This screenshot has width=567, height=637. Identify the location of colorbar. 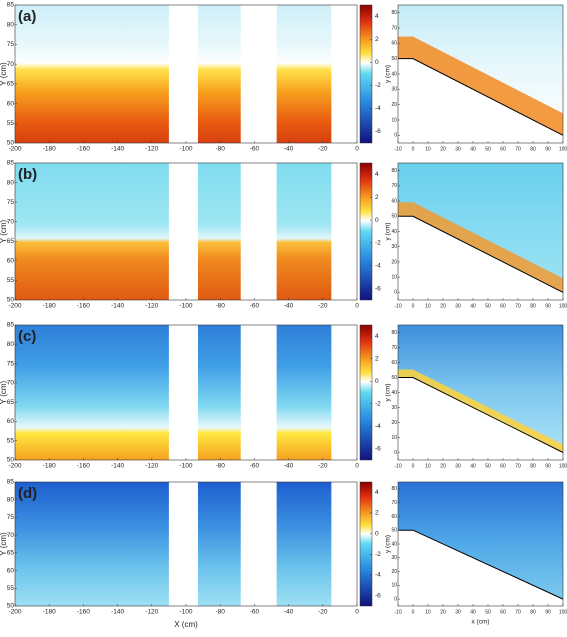
(366, 74).